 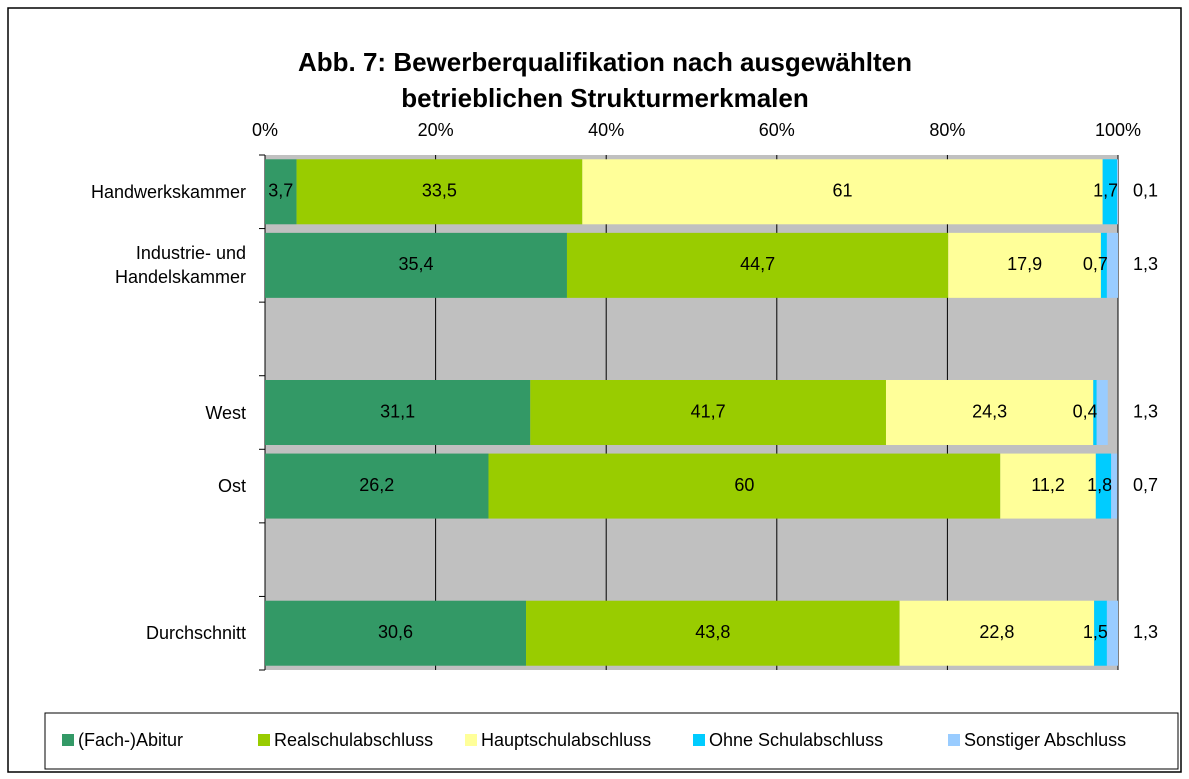 I want to click on data-label: 43,8, so click(x=712, y=632).